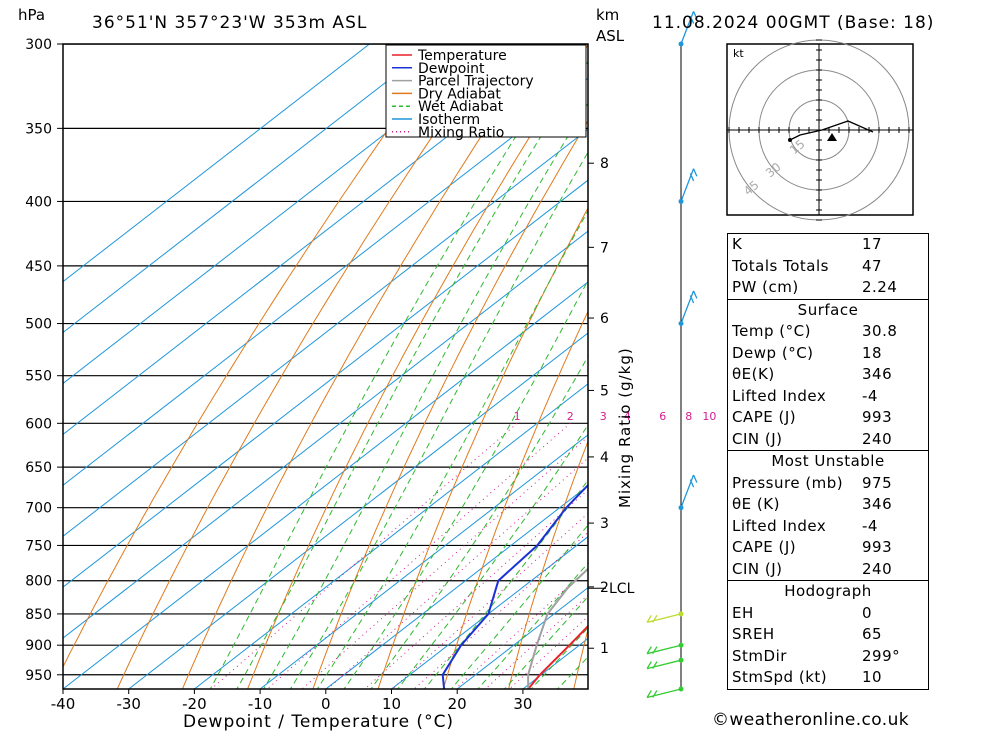 The height and width of the screenshot is (733, 1000). I want to click on hodograph-trace, so click(831, 130).